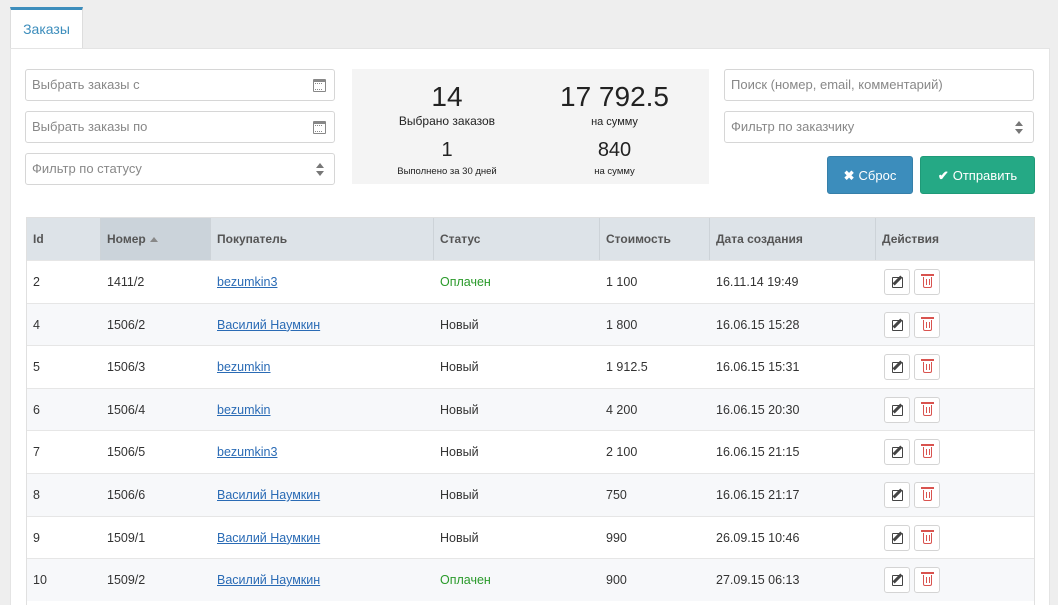 The image size is (1058, 605). What do you see at coordinates (849, 175) in the screenshot?
I see `close-icon: ✖` at bounding box center [849, 175].